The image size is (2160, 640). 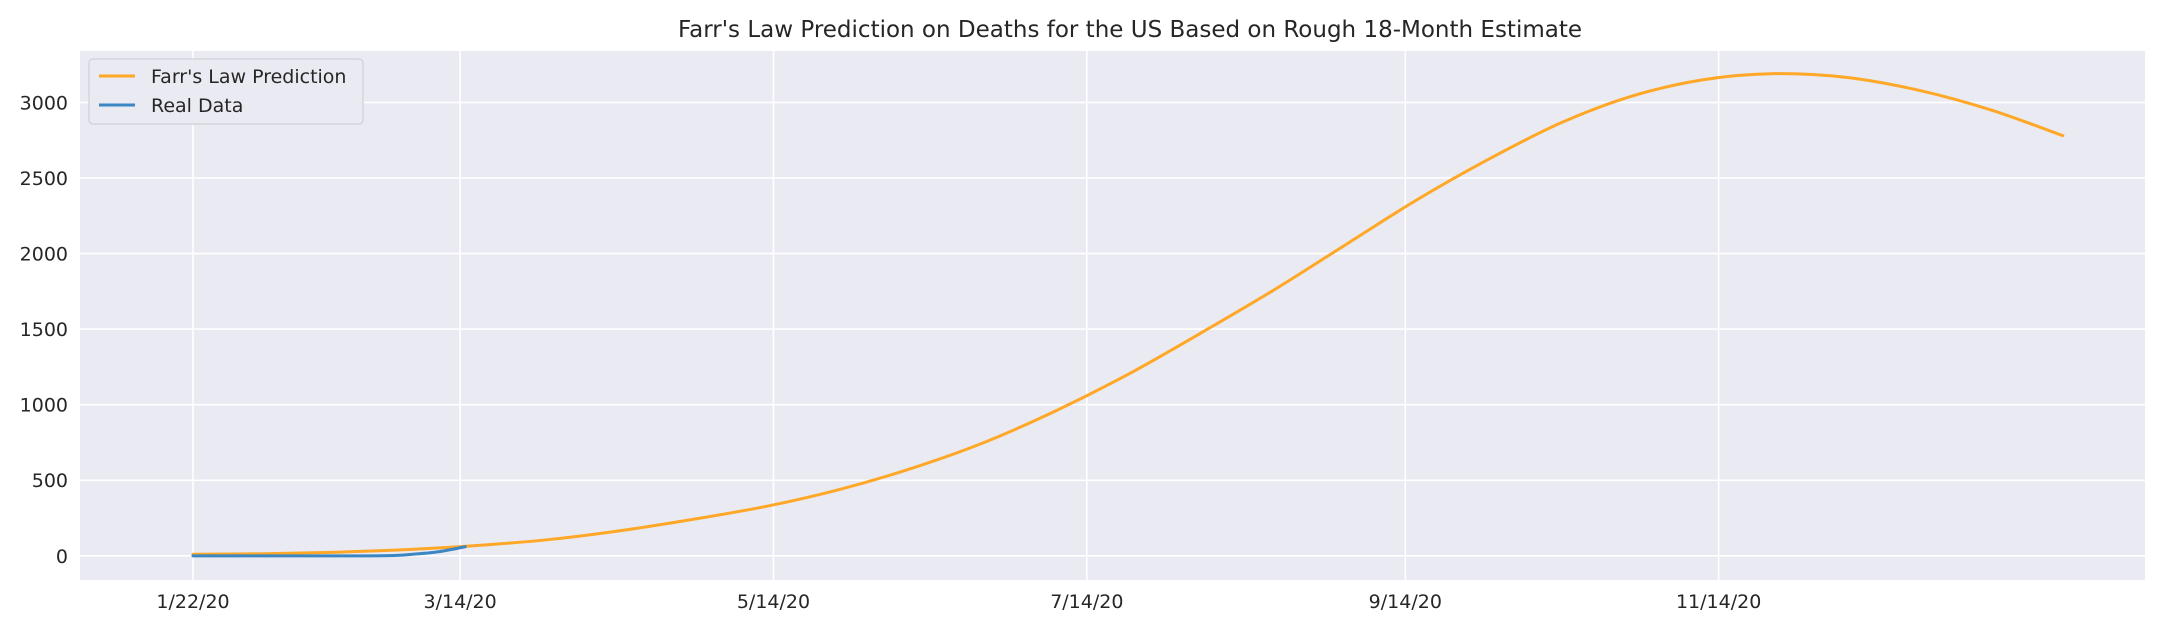 What do you see at coordinates (197, 106) in the screenshot?
I see `legend-label-real-data: Real Data` at bounding box center [197, 106].